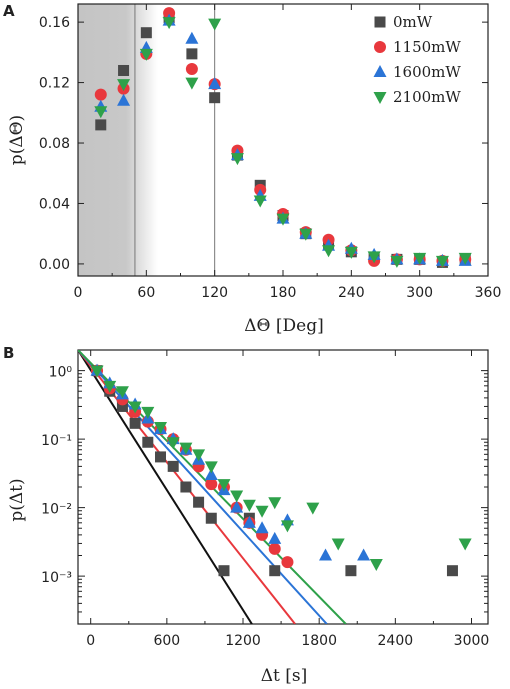 The height and width of the screenshot is (689, 510). Describe the element at coordinates (427, 72) in the screenshot. I see `panel-a-legend-label: 1600mW` at that location.